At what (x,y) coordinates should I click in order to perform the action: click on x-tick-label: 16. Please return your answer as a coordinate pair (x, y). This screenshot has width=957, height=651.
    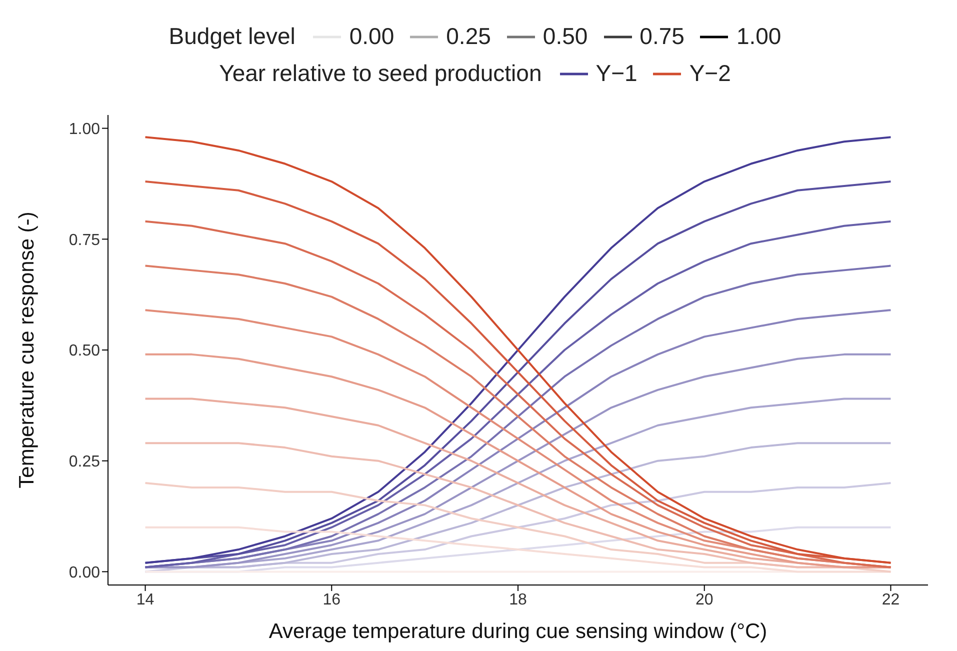
    Looking at the image, I should click on (331, 599).